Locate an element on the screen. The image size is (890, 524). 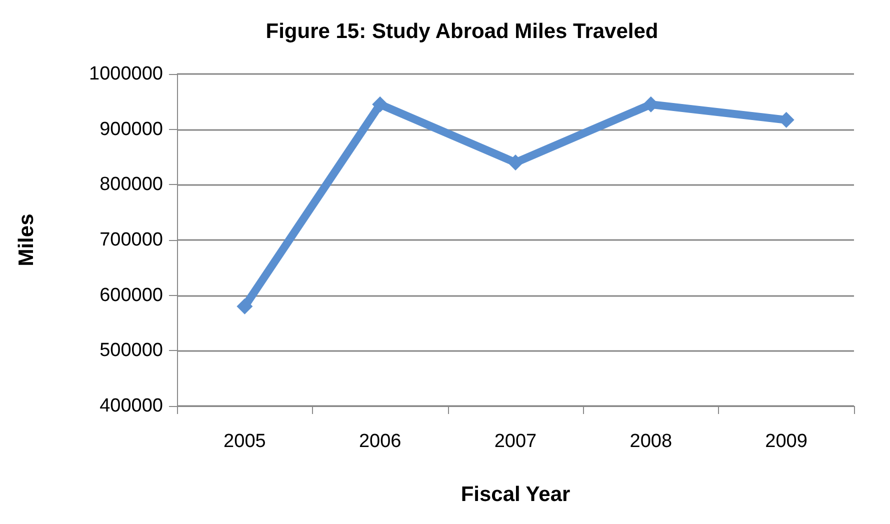
y-tick-label: 500000 is located at coordinates (131, 351).